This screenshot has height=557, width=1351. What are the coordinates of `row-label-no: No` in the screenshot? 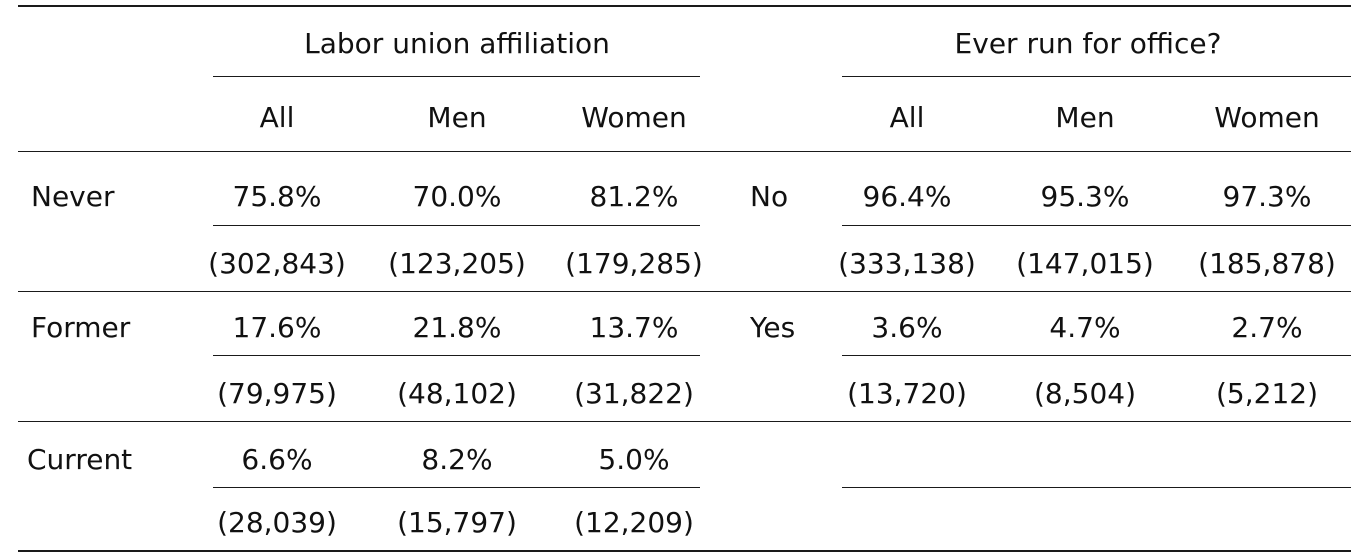 It's located at (769, 196).